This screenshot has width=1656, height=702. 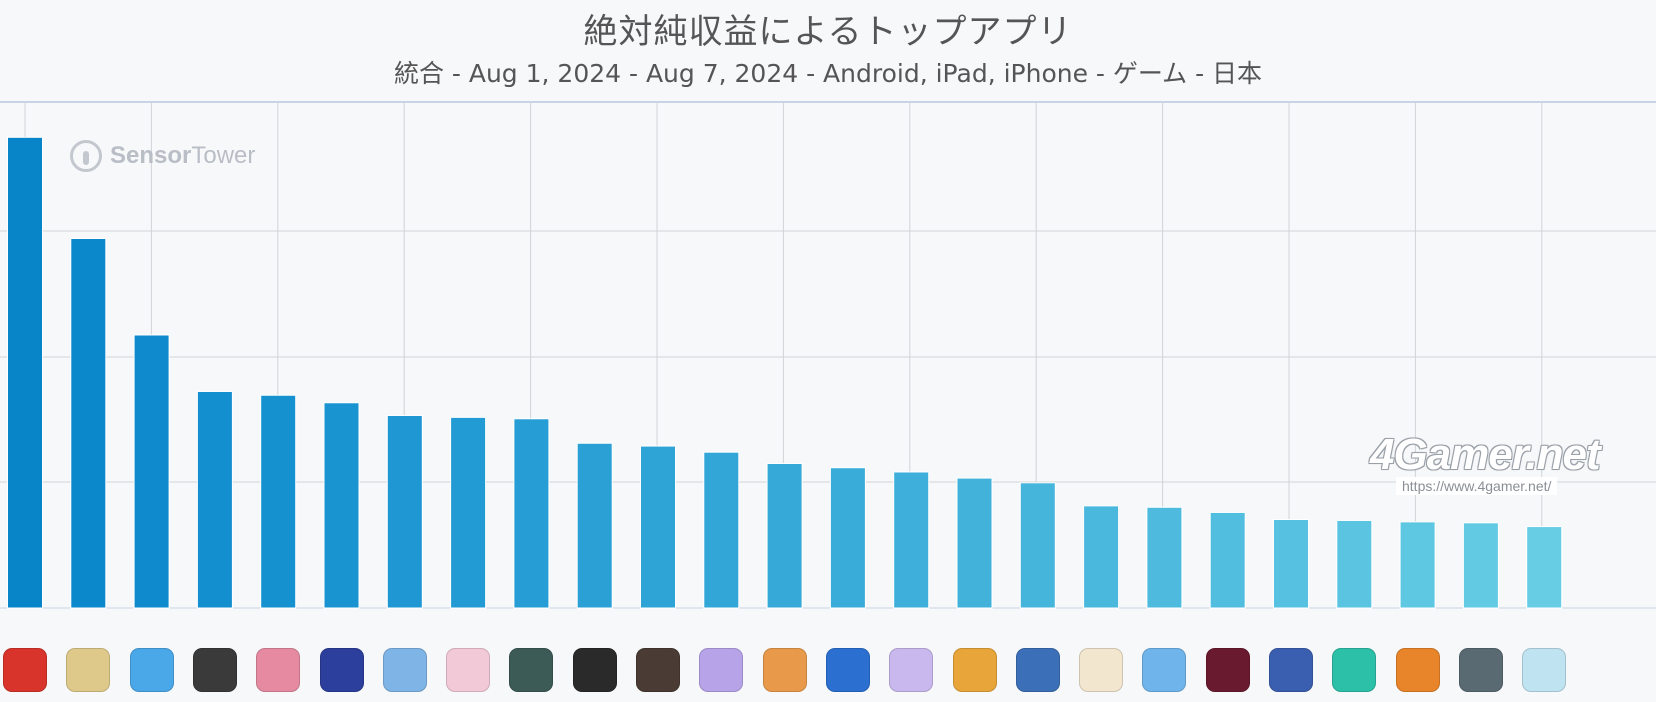 I want to click on sensor-tower-watermark: Sensor Tower, so click(x=162, y=156).